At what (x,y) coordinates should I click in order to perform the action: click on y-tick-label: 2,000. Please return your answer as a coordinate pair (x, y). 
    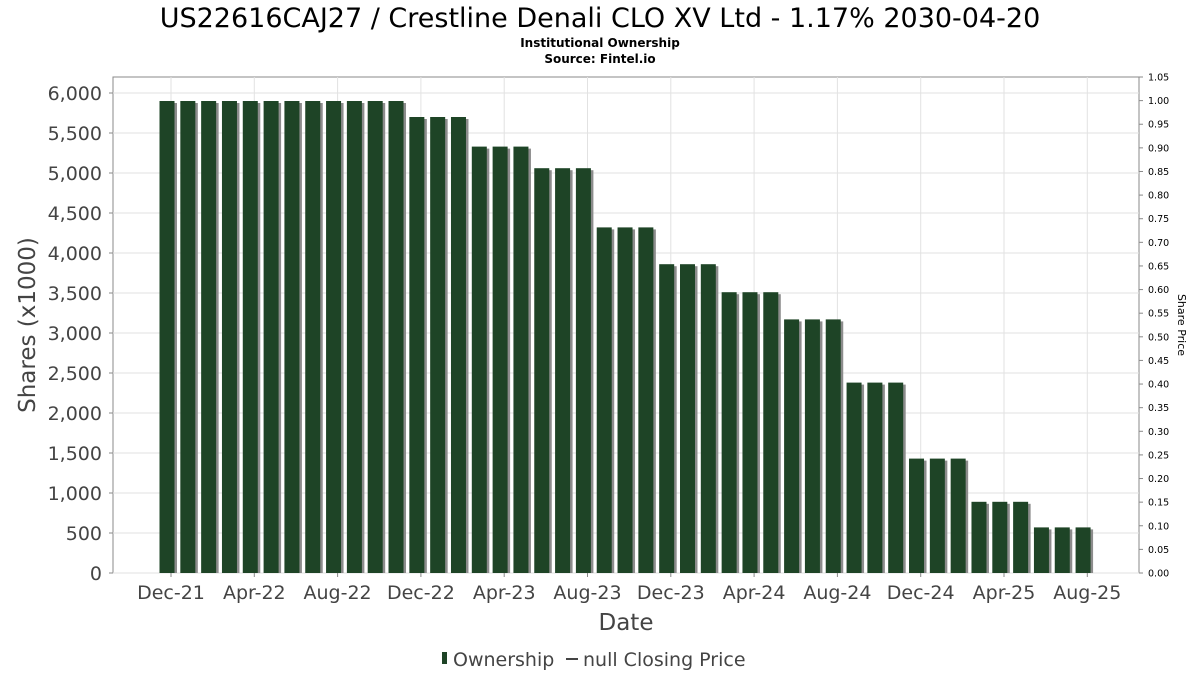
    Looking at the image, I should click on (75, 414).